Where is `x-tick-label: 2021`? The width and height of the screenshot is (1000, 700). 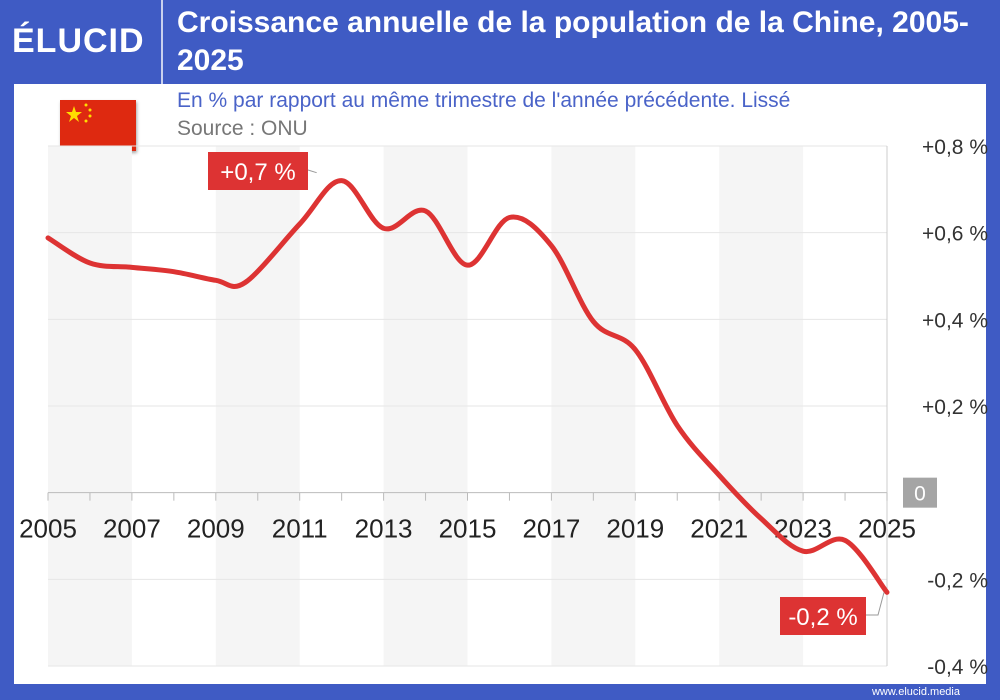 x-tick-label: 2021 is located at coordinates (719, 529).